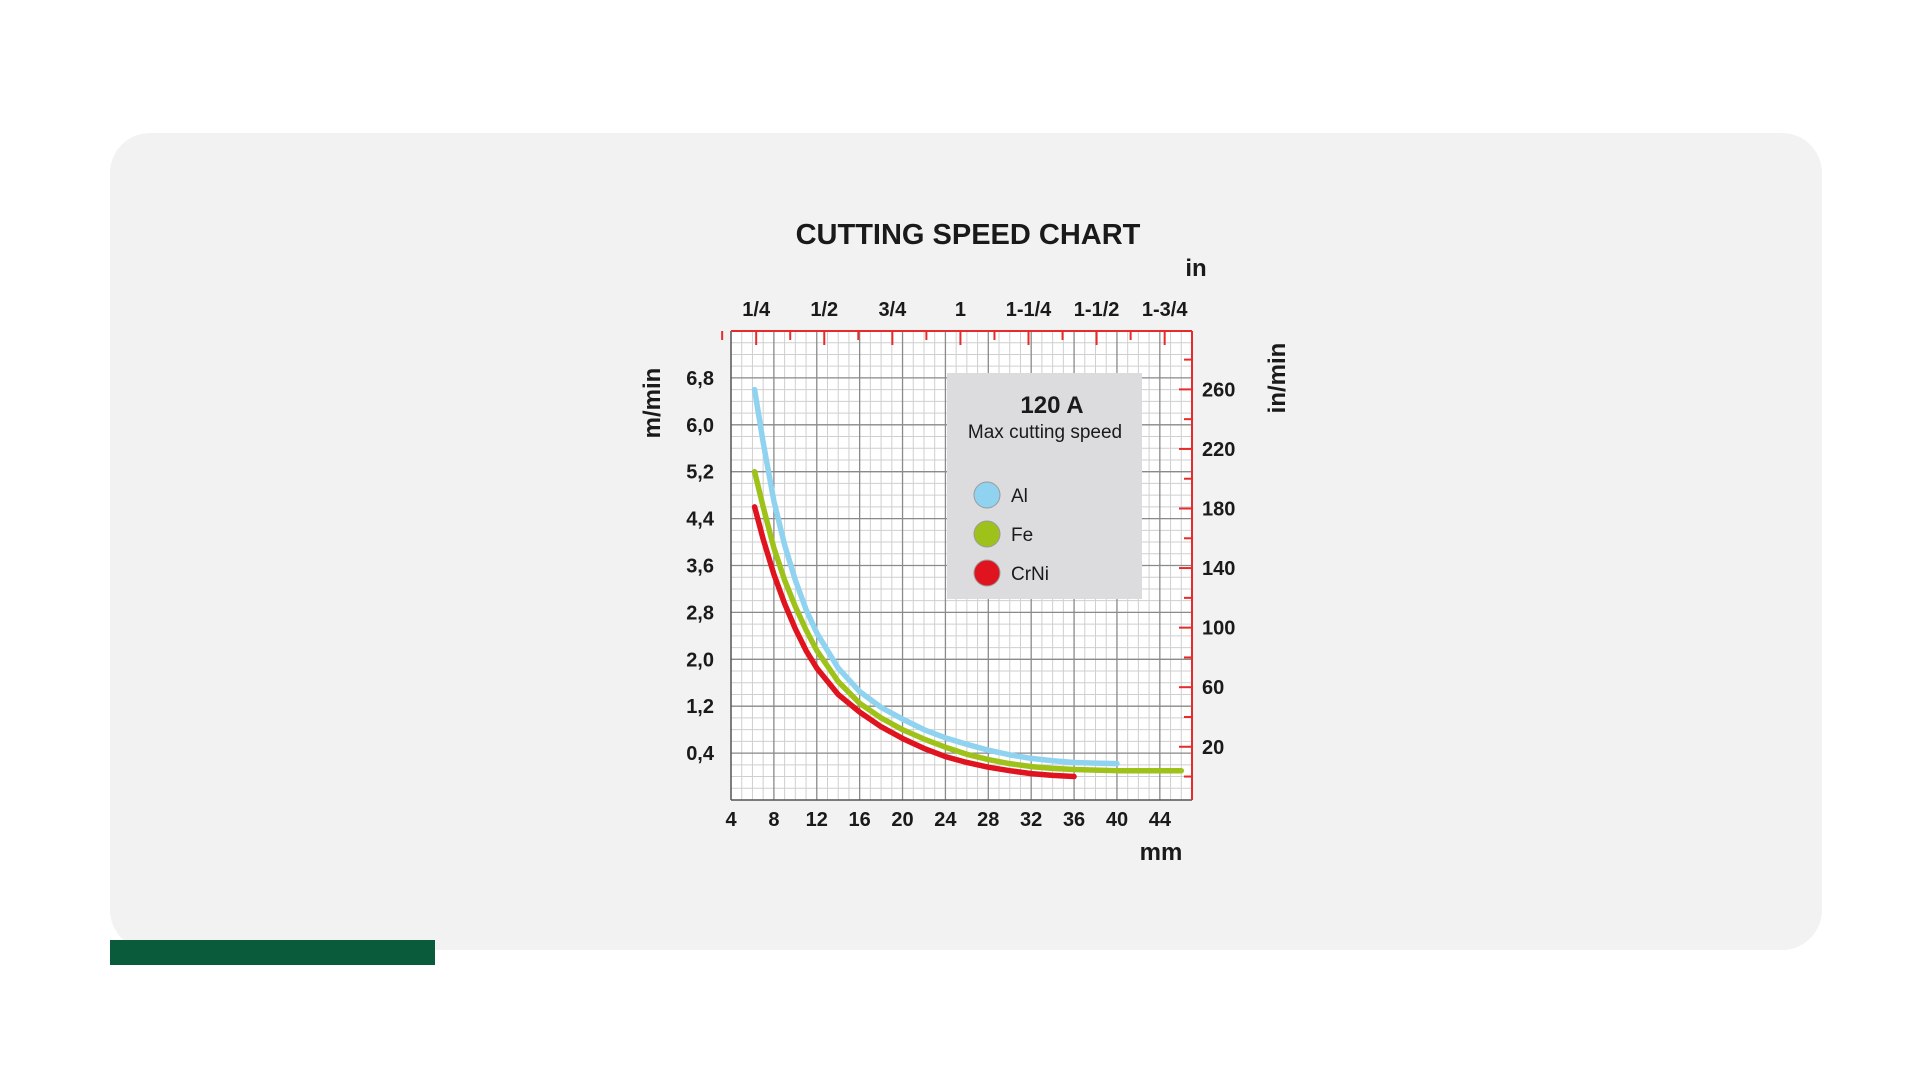  What do you see at coordinates (700, 520) in the screenshot?
I see `y-tick-label: 4,4` at bounding box center [700, 520].